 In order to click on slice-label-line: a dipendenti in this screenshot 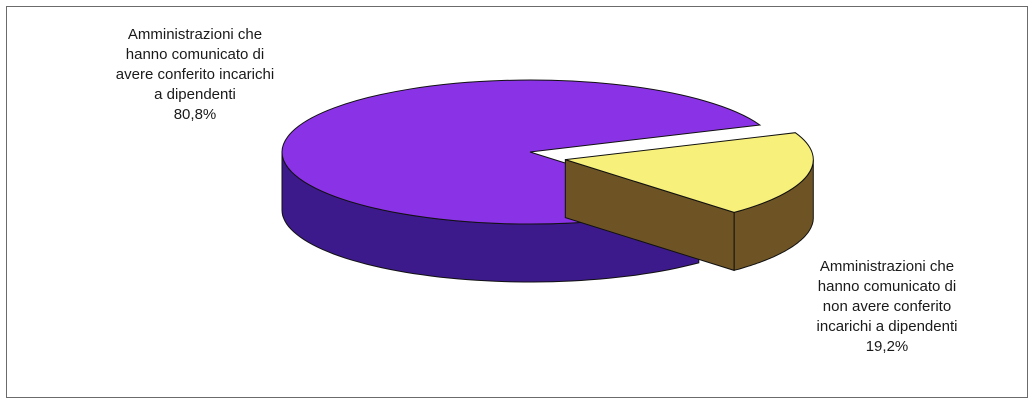, I will do `click(195, 94)`.